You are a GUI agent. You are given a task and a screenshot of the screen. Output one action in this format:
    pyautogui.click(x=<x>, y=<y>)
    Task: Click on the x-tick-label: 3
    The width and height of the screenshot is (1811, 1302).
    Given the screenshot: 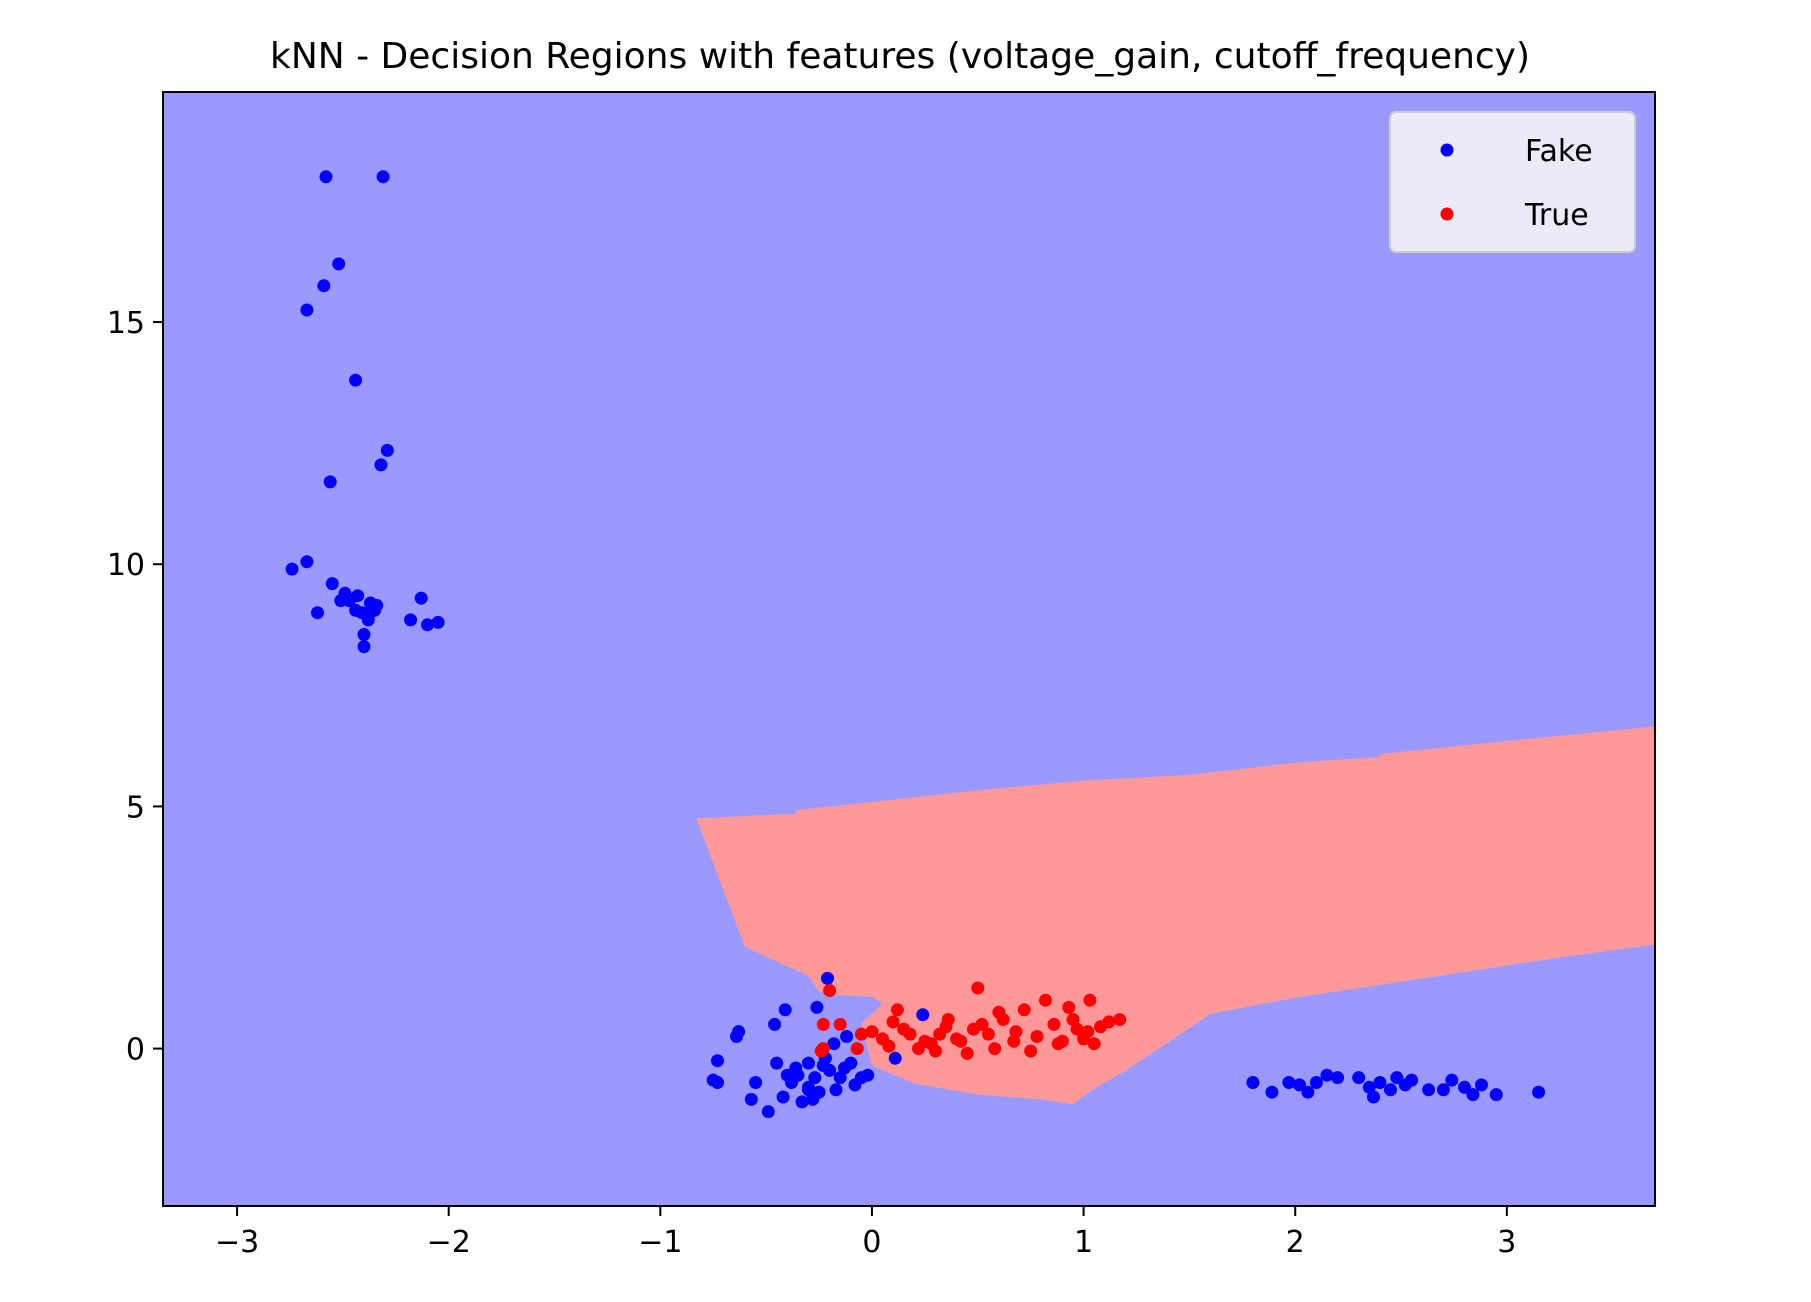 What is the action you would take?
    pyautogui.click(x=1506, y=1242)
    